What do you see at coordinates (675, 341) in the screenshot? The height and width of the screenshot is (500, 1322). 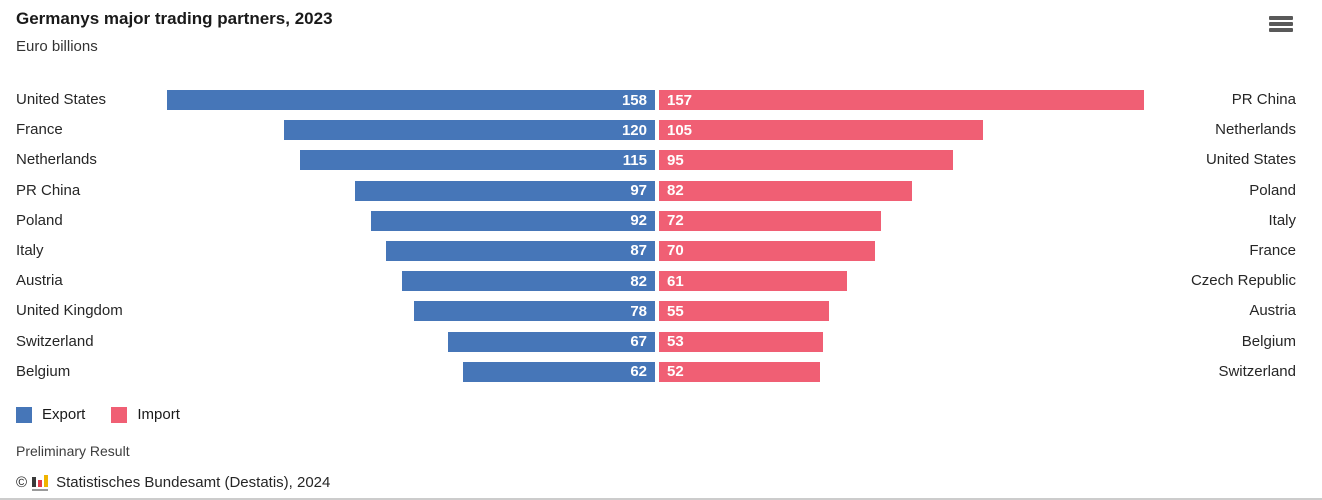 I see `import-value: 53` at bounding box center [675, 341].